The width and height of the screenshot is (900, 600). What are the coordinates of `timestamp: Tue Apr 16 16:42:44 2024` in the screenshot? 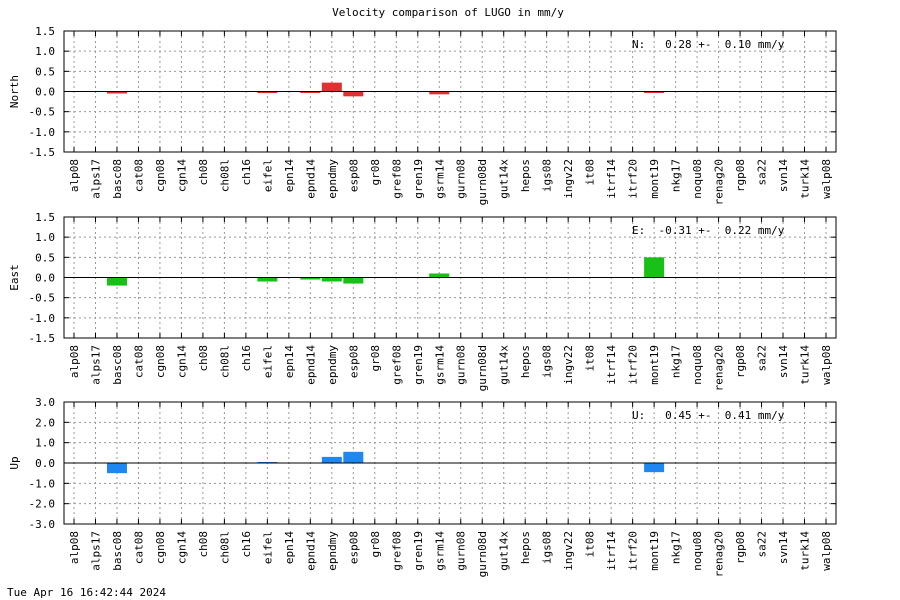 It's located at (86, 592).